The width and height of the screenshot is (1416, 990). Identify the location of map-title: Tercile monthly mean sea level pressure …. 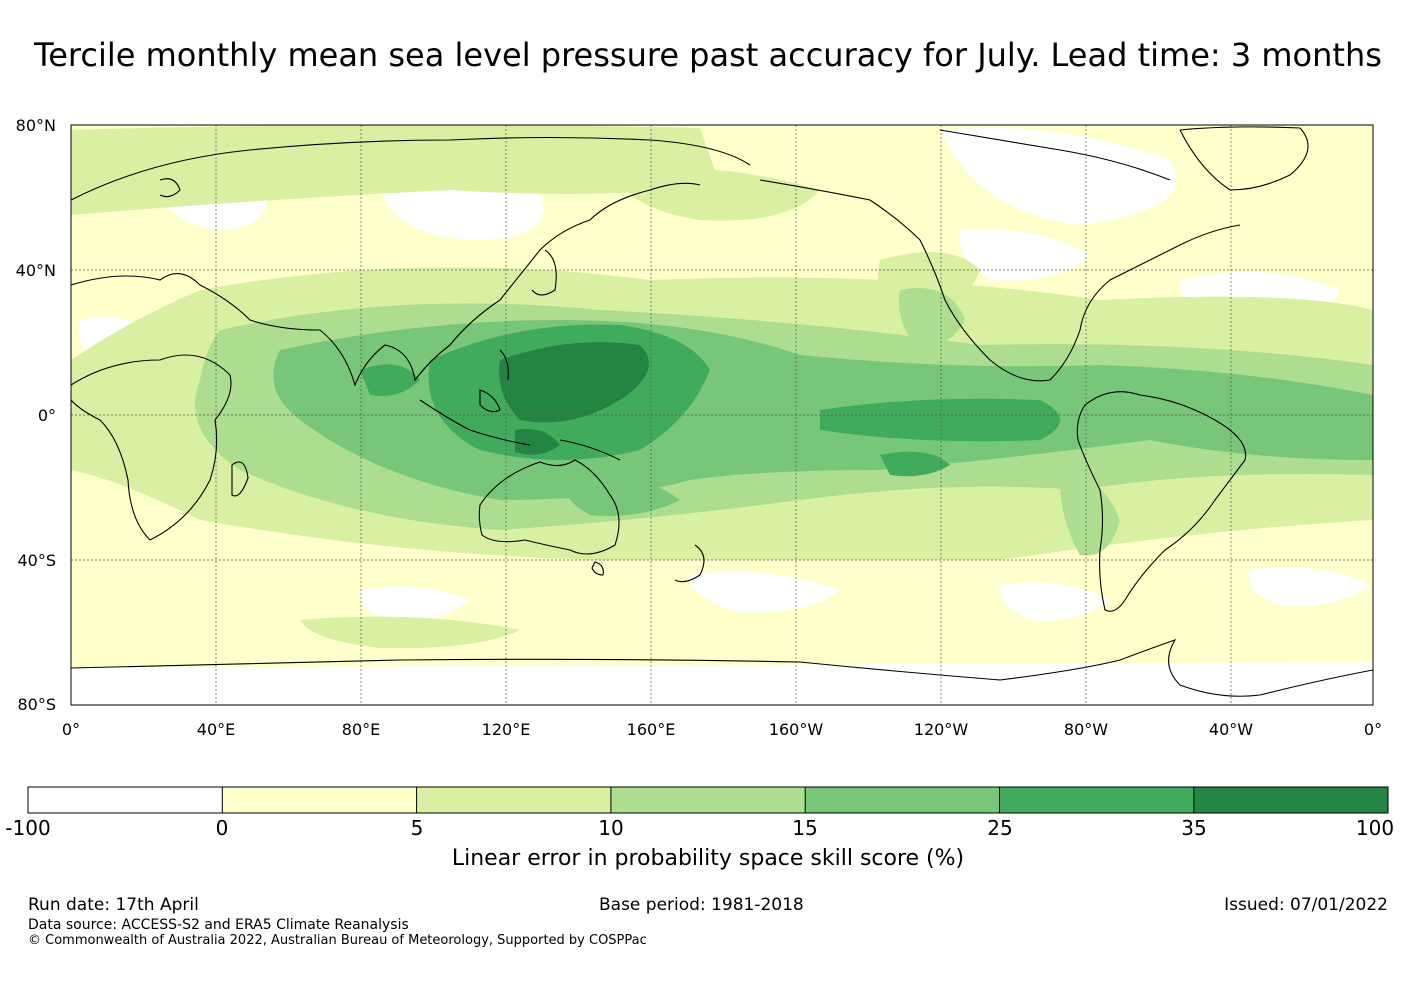
(708, 55).